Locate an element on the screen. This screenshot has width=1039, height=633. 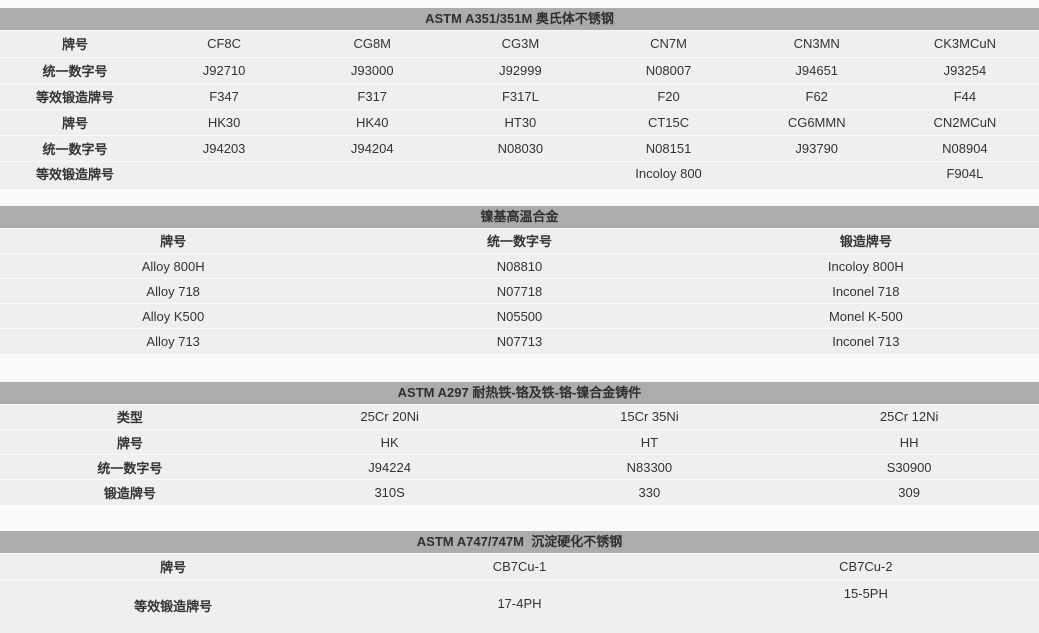
value-cell: CB7Cu-1 is located at coordinates (519, 567).